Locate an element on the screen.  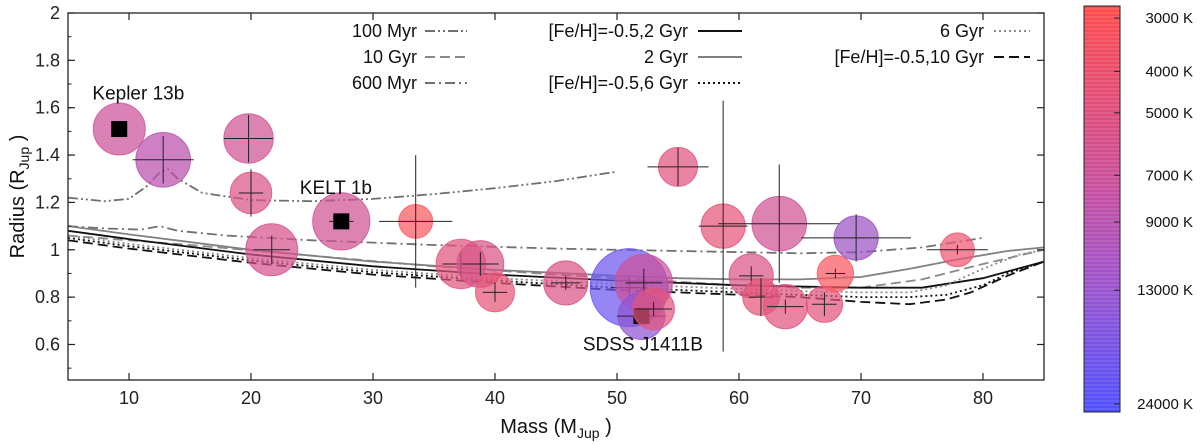
legend-label: [Fe/H]=-0.5,2 Gyr is located at coordinates (618, 31).